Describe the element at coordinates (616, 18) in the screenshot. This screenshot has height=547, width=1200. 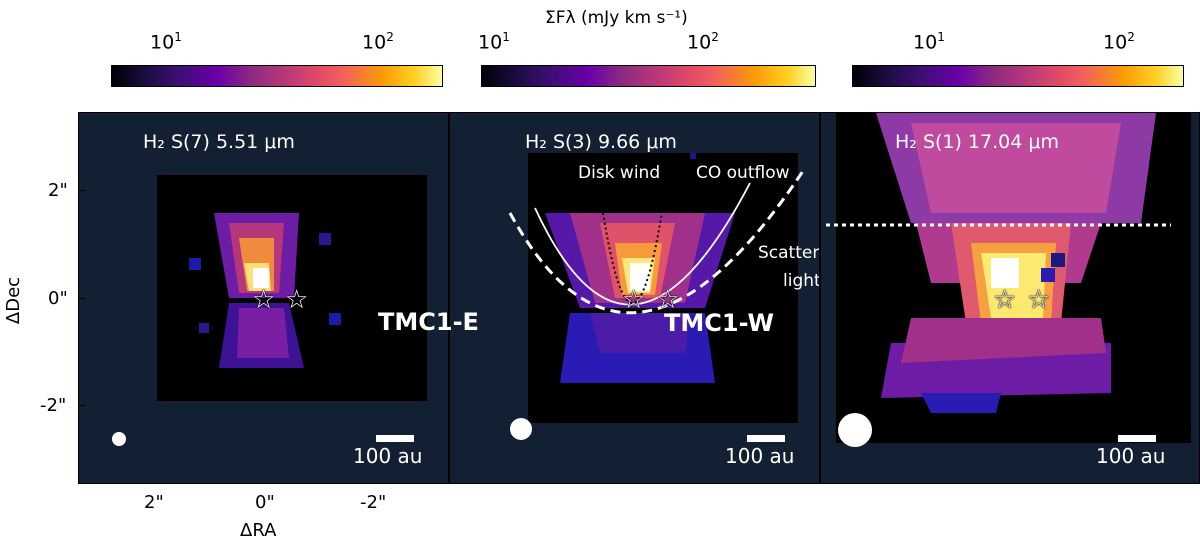
I see `colorbar-title: ΣFλ (mJy km s⁻¹)` at that location.